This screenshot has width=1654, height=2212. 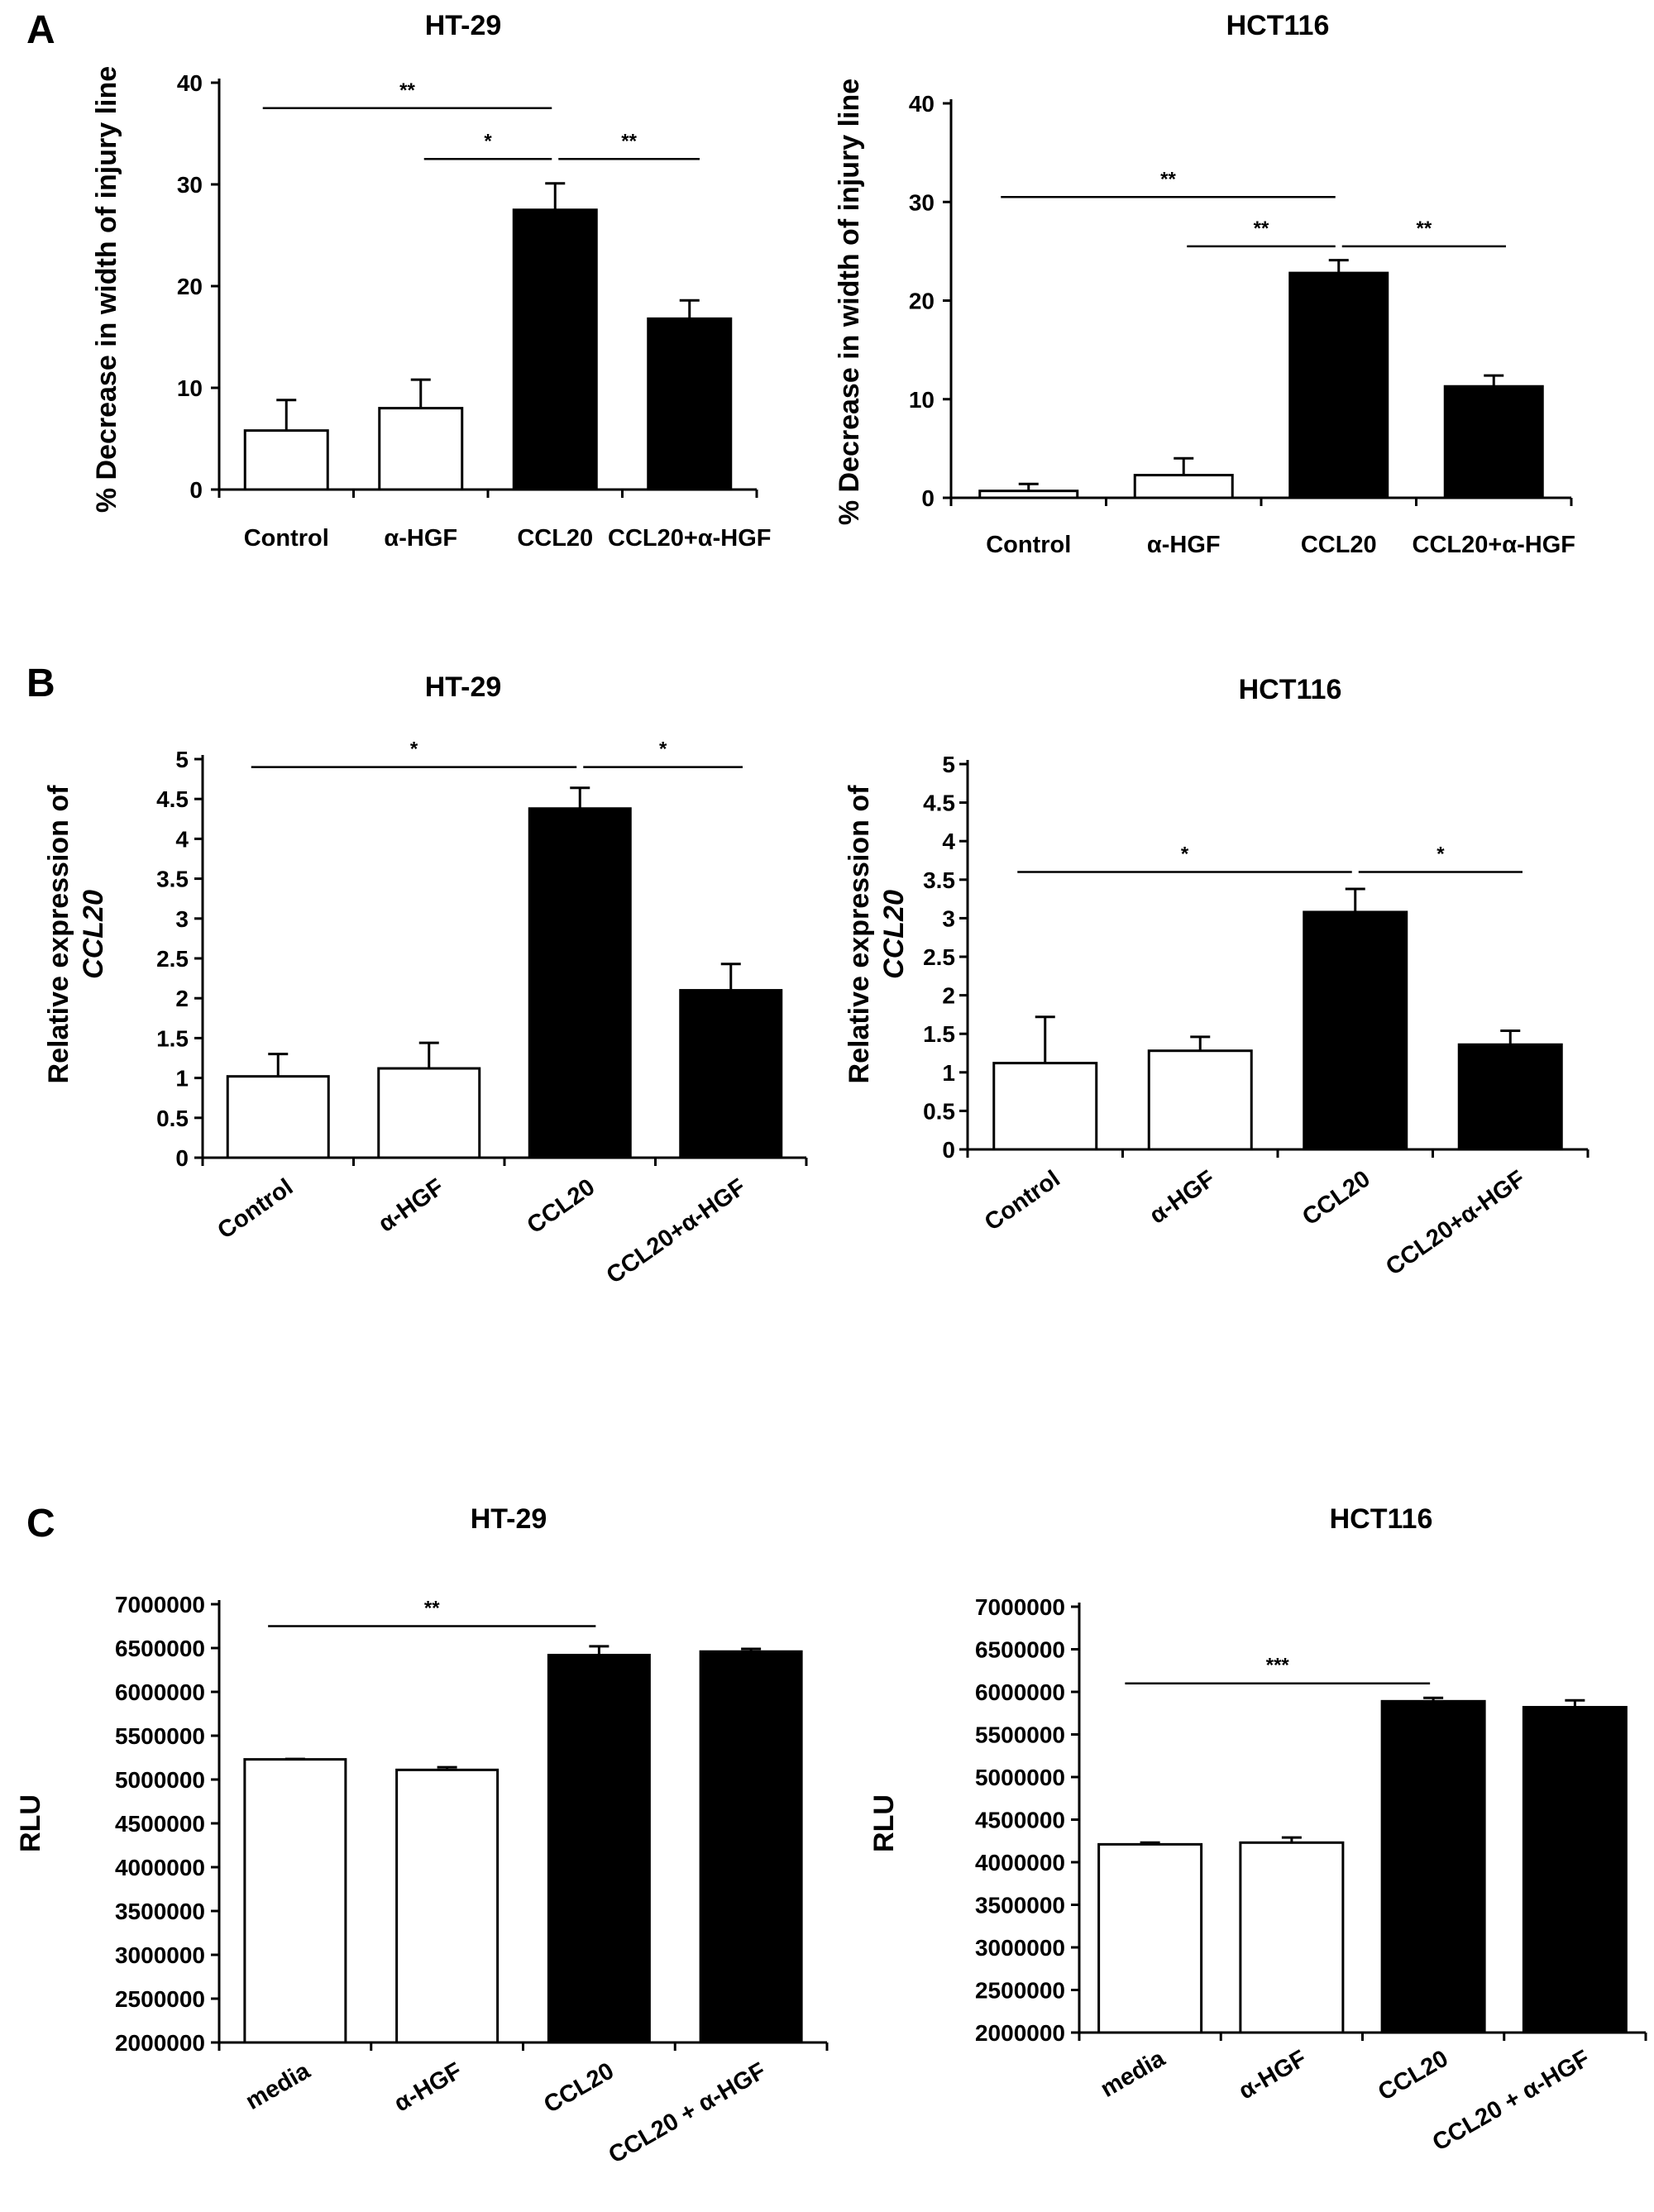 What do you see at coordinates (278, 2086) in the screenshot?
I see `x-category-label: media` at bounding box center [278, 2086].